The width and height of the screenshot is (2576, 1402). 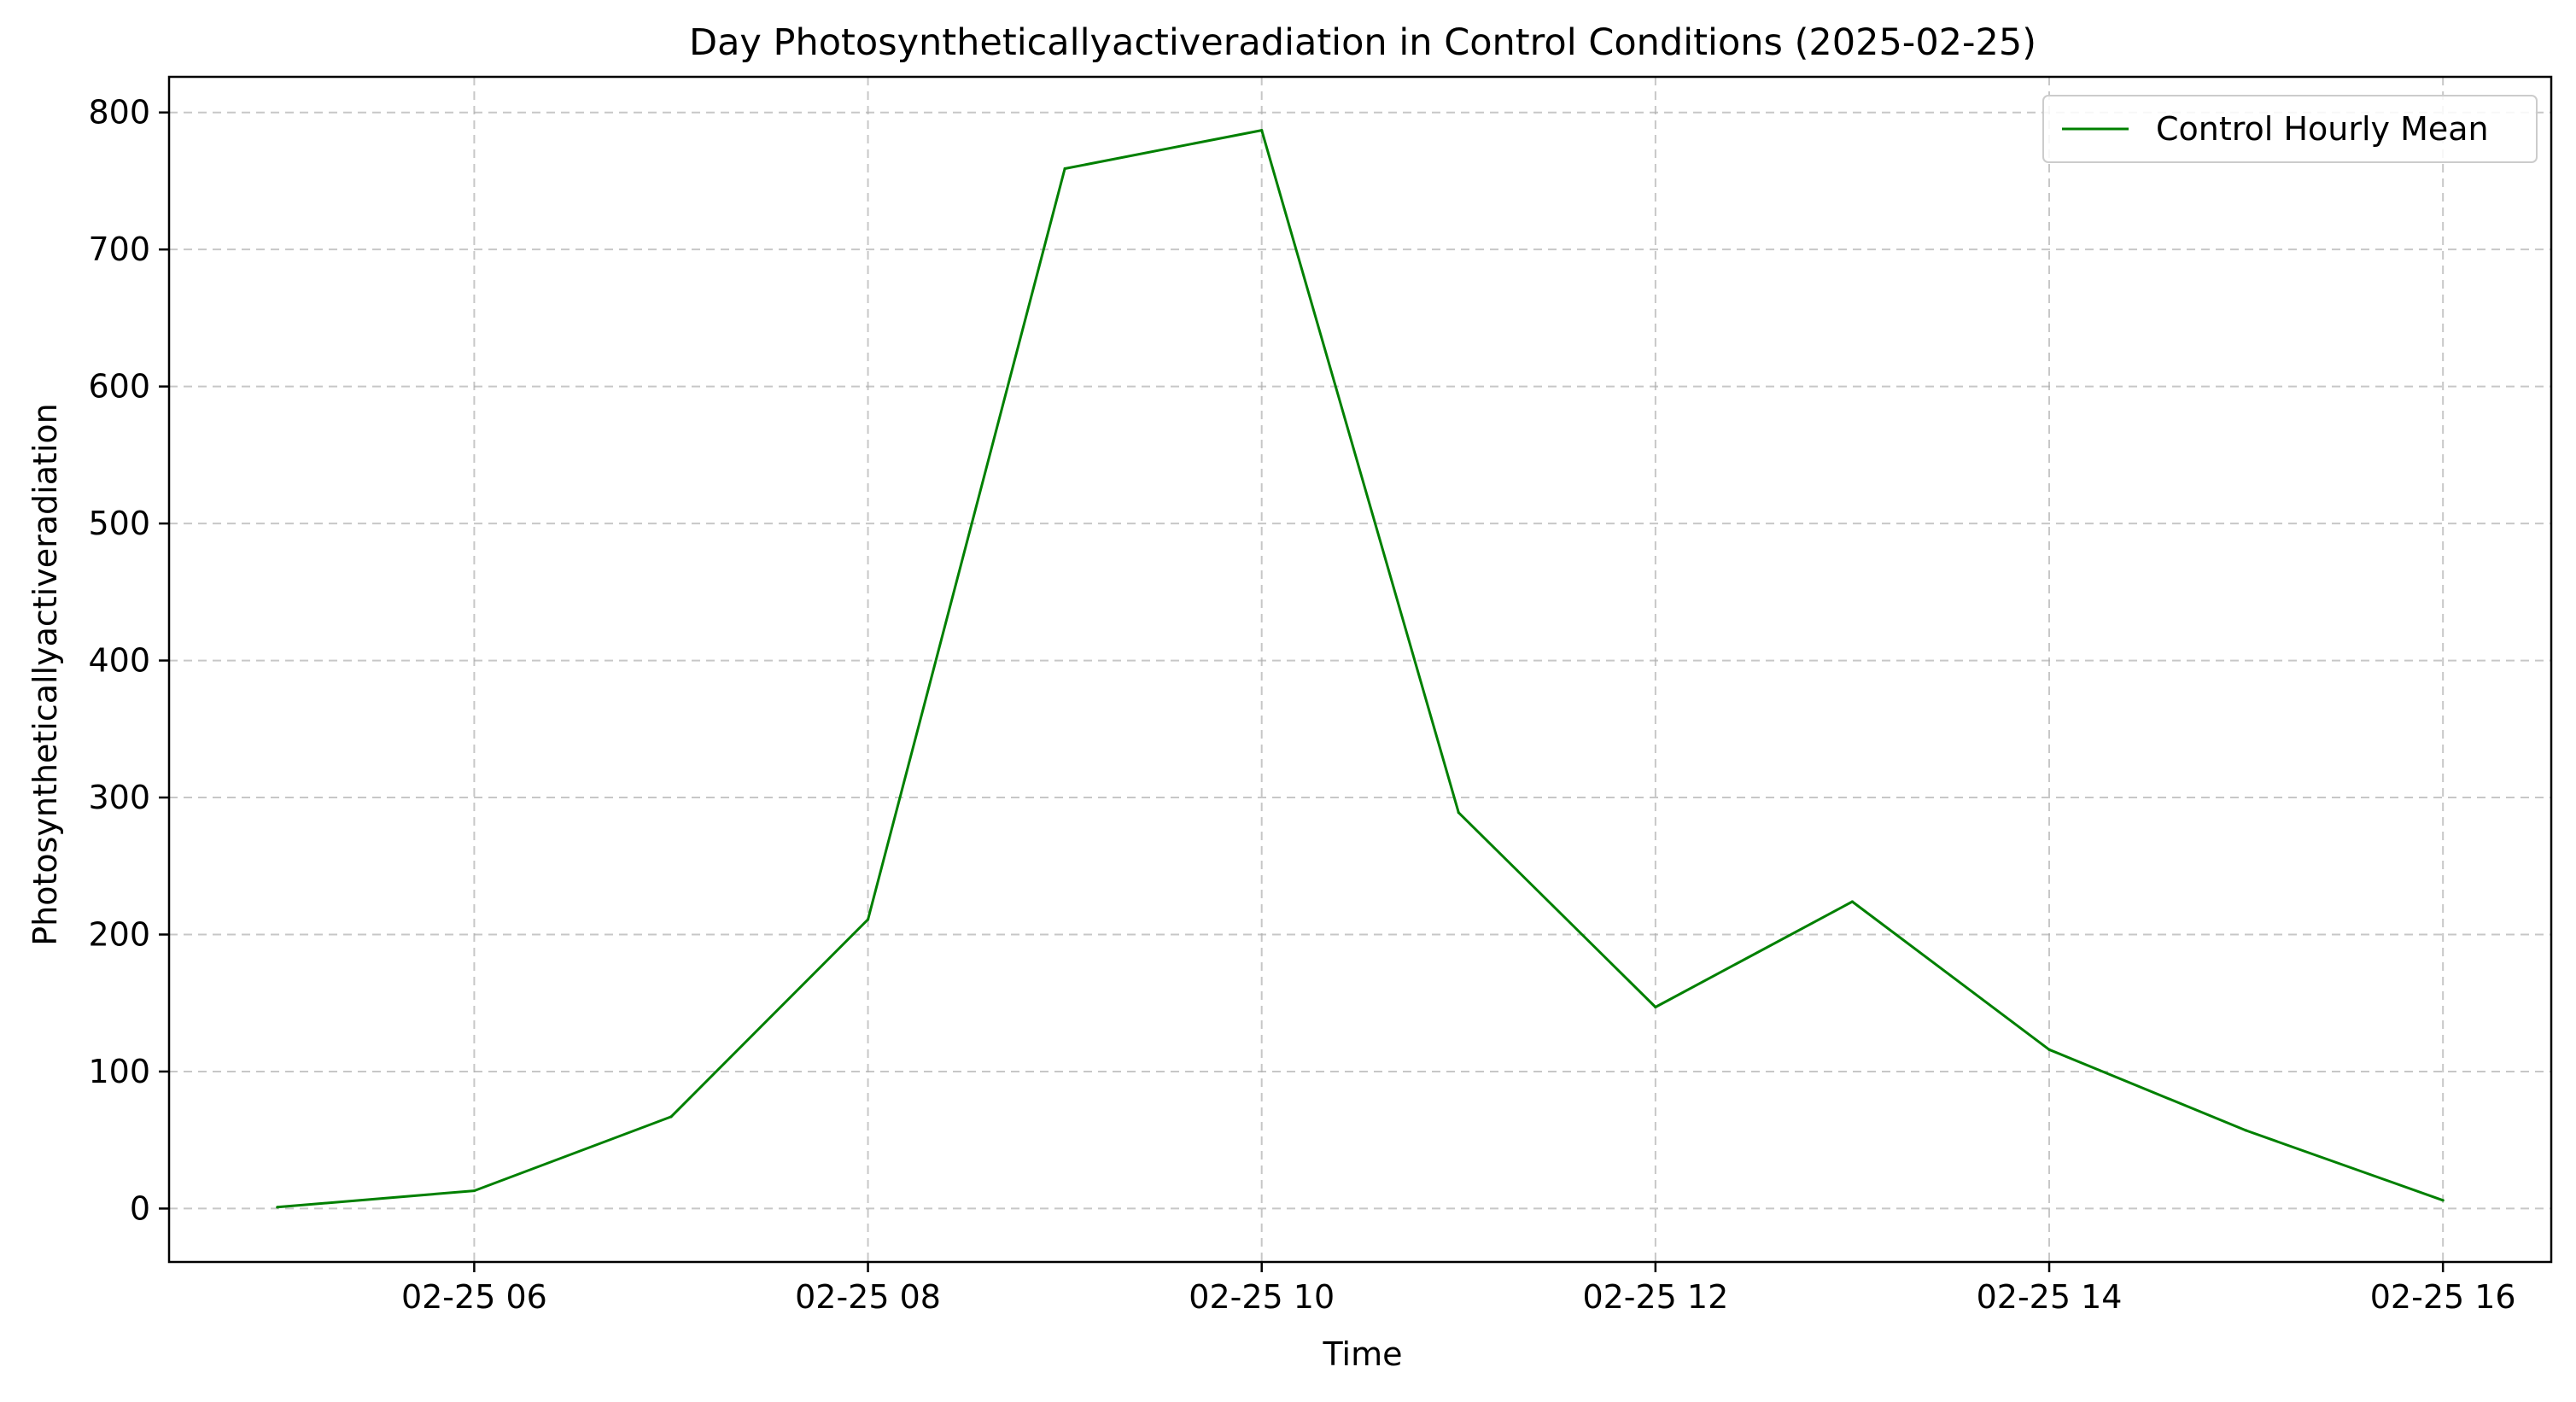 What do you see at coordinates (119, 250) in the screenshot?
I see `y-tick-label: 700` at bounding box center [119, 250].